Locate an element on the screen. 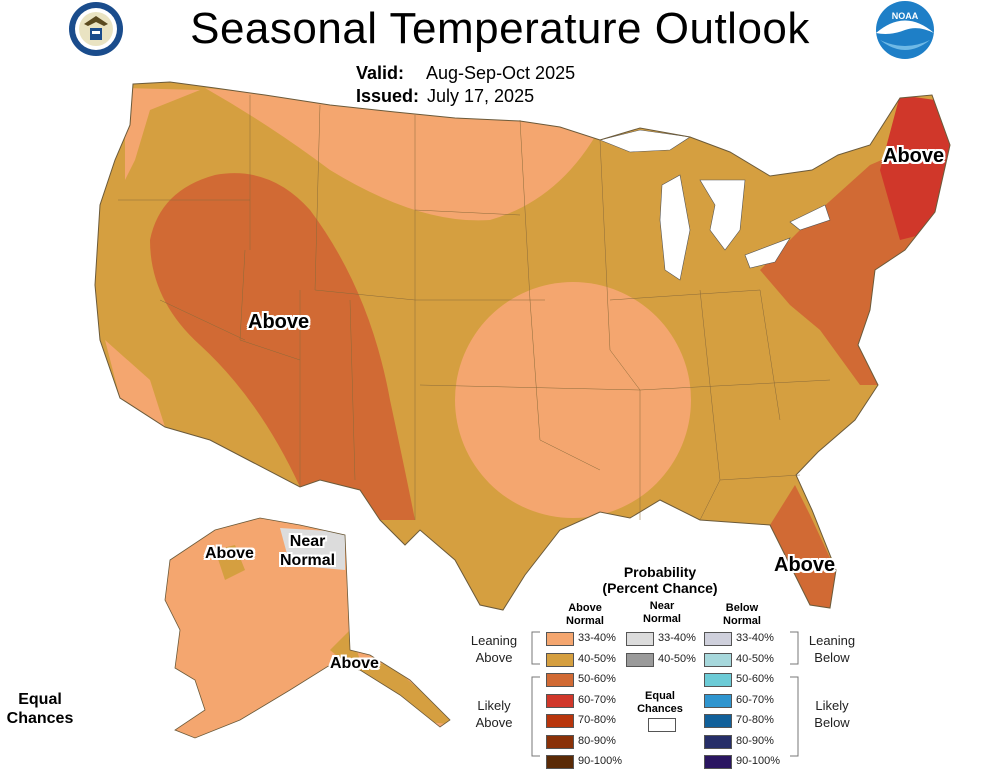 This screenshot has height=773, width=1000. valid-label: Valid: is located at coordinates (380, 73).